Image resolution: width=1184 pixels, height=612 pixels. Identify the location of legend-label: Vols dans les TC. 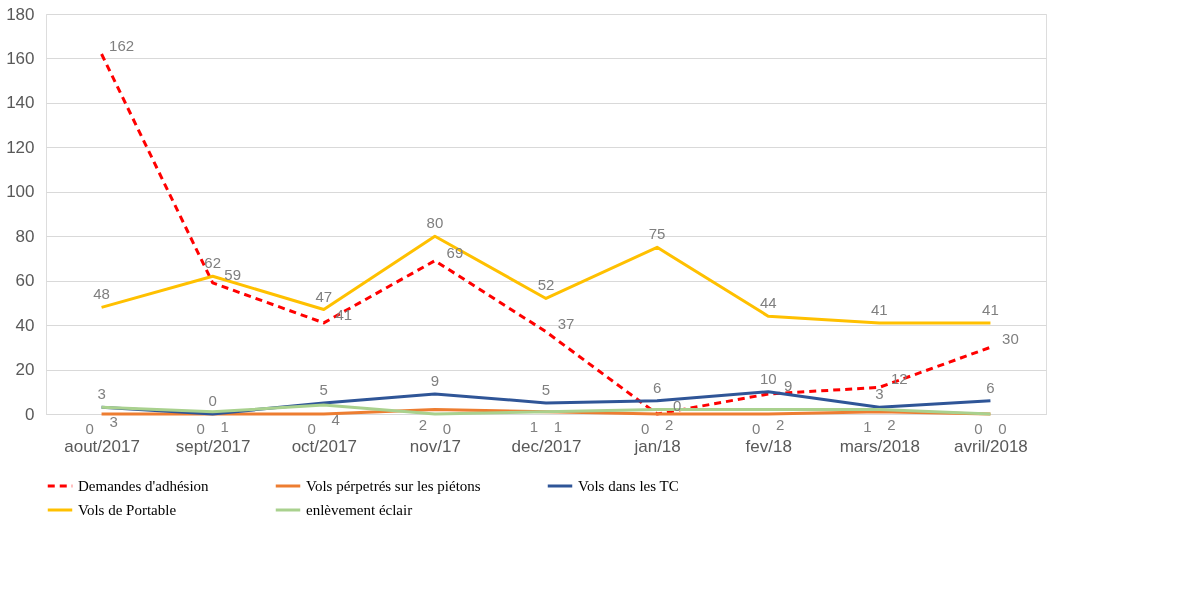
(628, 486).